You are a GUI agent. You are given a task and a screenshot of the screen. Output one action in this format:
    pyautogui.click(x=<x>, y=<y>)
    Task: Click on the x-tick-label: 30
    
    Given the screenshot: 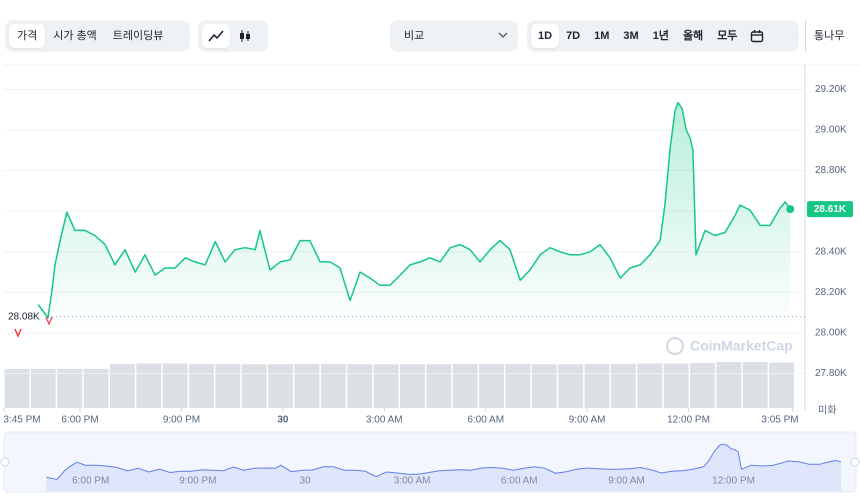 What is the action you would take?
    pyautogui.click(x=283, y=420)
    